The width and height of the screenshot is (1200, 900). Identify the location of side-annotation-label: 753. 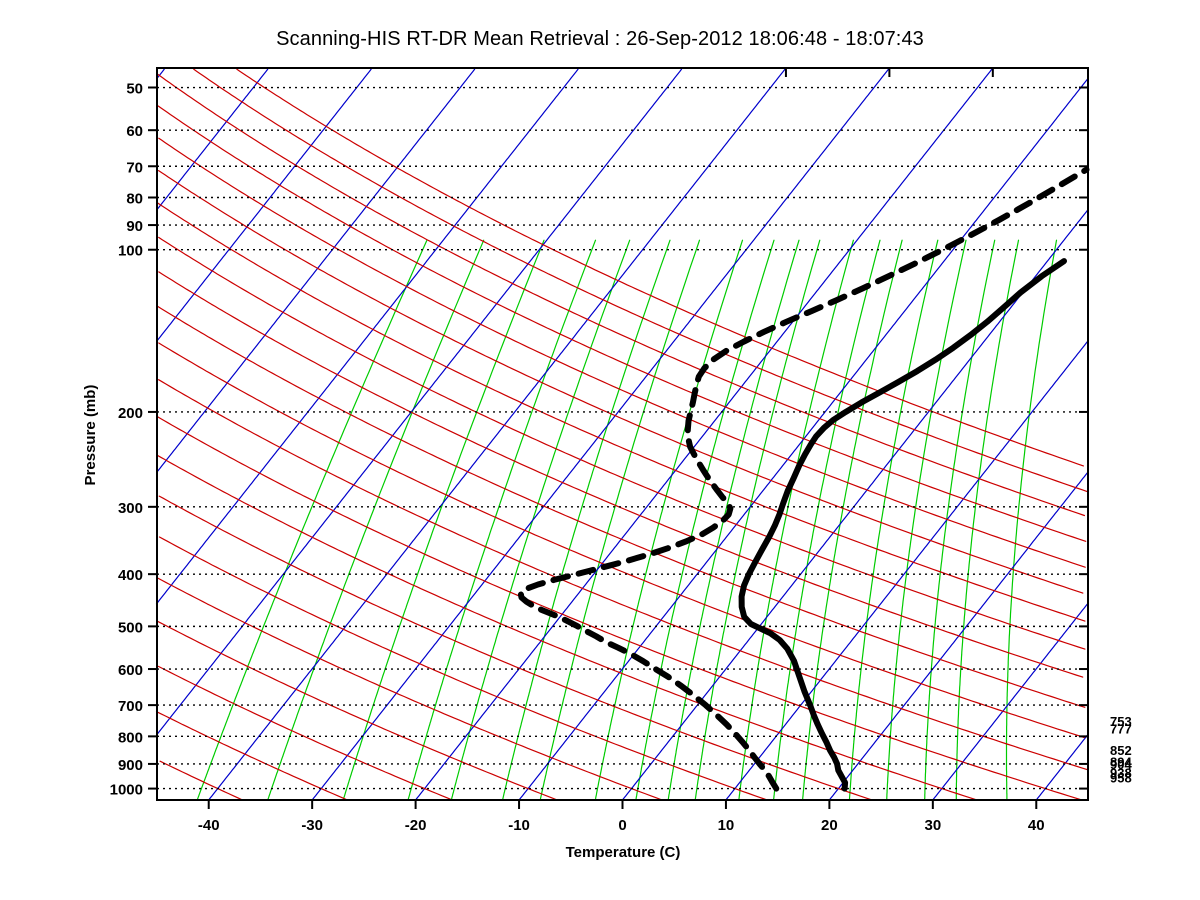
(1121, 721).